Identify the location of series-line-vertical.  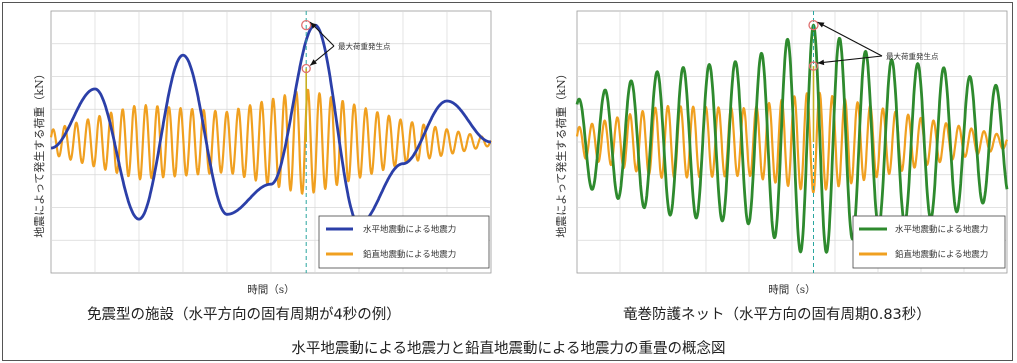
(270, 141).